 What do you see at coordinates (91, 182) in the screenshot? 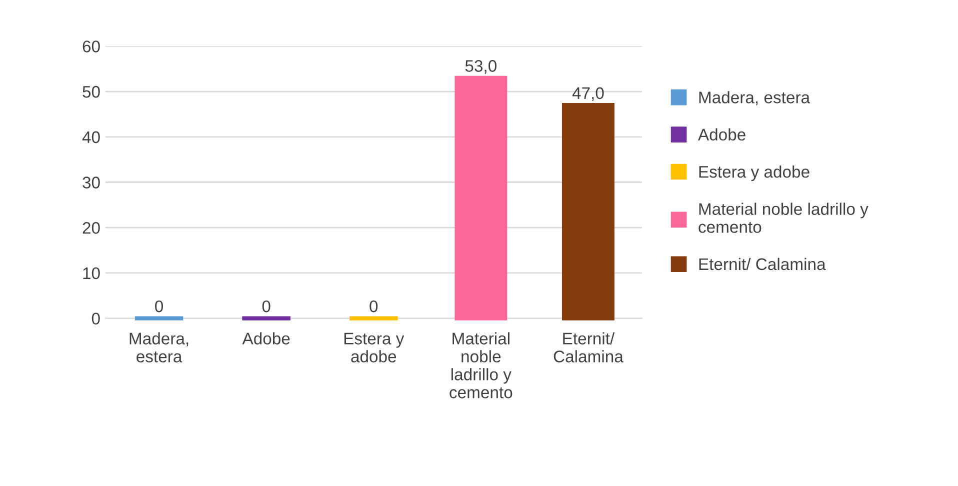
I see `y-tick-label: 30` at bounding box center [91, 182].